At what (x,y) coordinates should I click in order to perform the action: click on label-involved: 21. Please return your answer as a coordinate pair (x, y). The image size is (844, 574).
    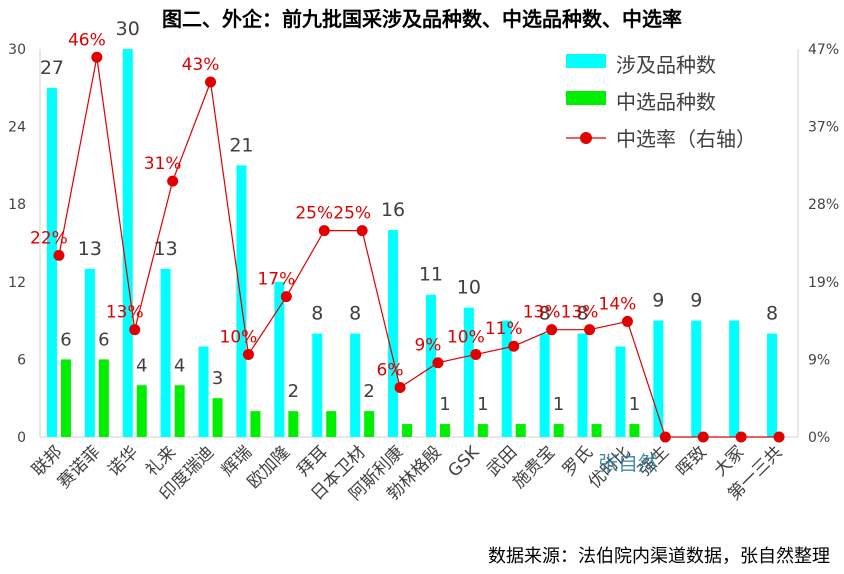
    Looking at the image, I should click on (241, 145).